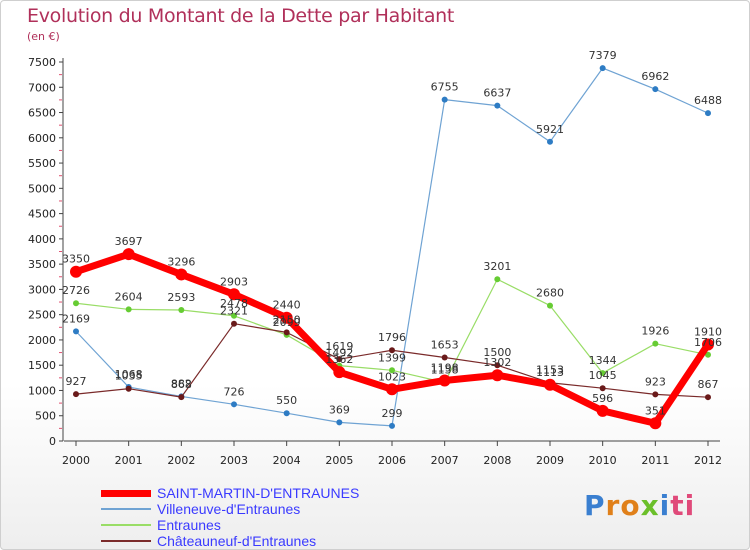  What do you see at coordinates (129, 460) in the screenshot?
I see `x-tick-label: 2001` at bounding box center [129, 460].